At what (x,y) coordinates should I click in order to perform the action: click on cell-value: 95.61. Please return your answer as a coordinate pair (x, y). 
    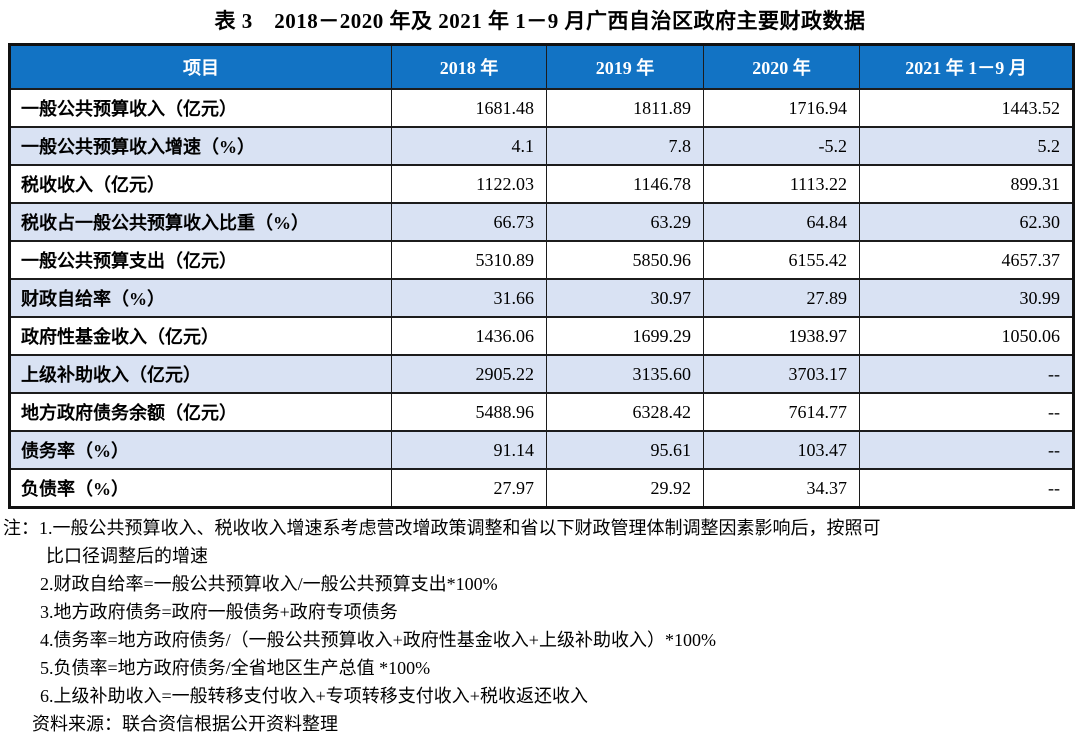
    Looking at the image, I should click on (625, 450).